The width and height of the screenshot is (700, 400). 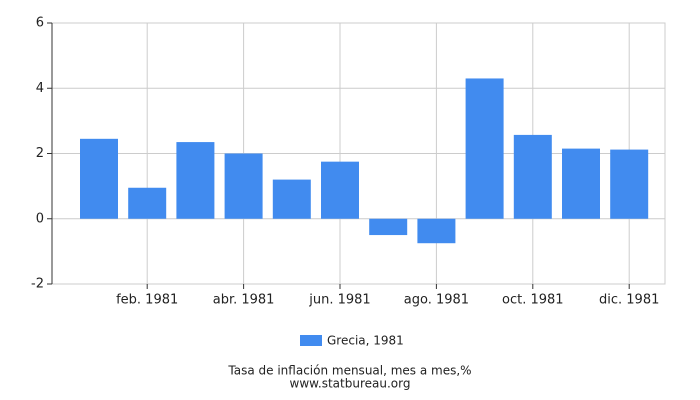 What do you see at coordinates (311, 340) in the screenshot?
I see `legend-swatch` at bounding box center [311, 340].